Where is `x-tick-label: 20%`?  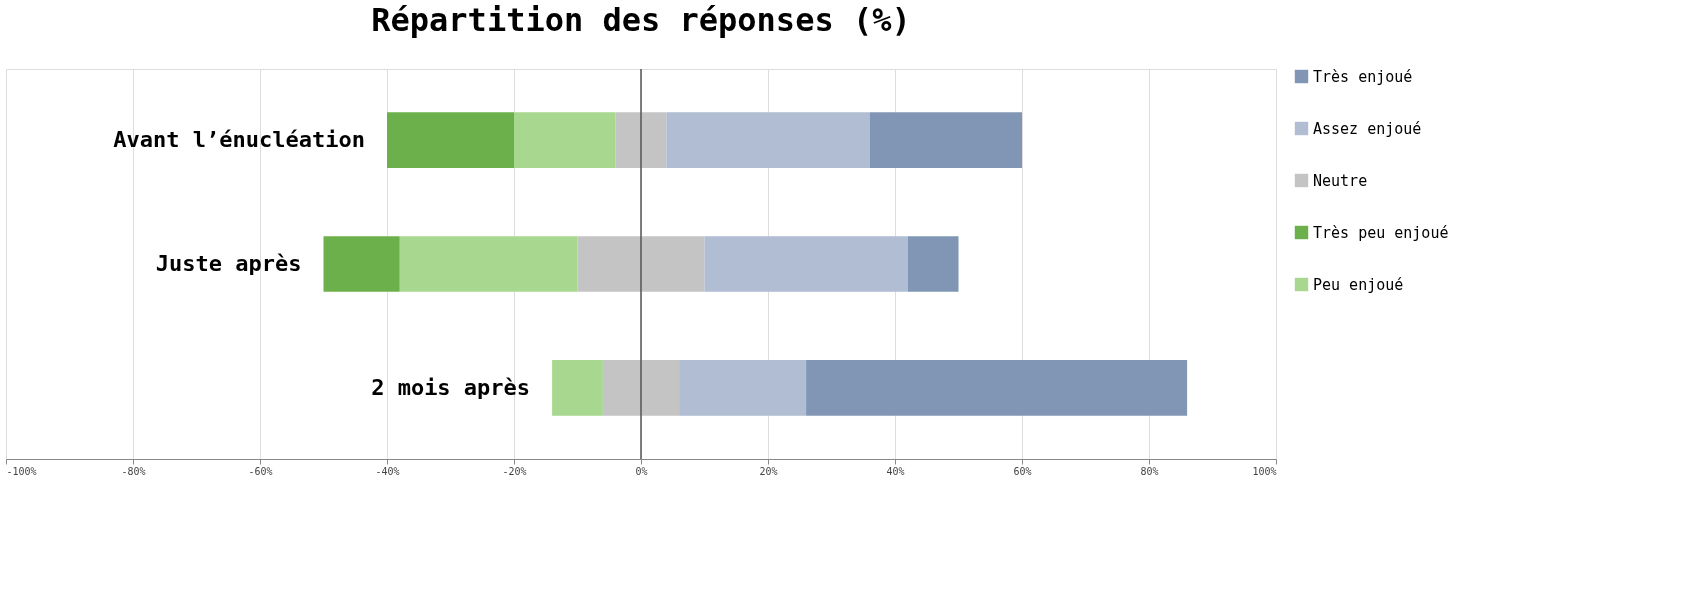
x-tick-label: 20% is located at coordinates (768, 471).